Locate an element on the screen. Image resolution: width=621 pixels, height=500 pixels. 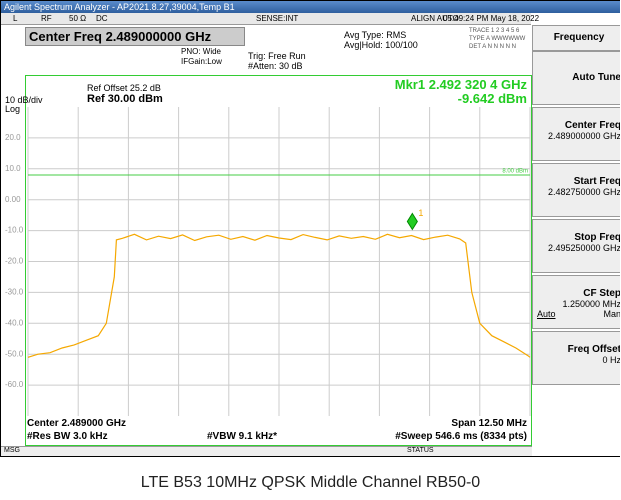
softkey-label: Start Freq is located at coordinates (596, 181).